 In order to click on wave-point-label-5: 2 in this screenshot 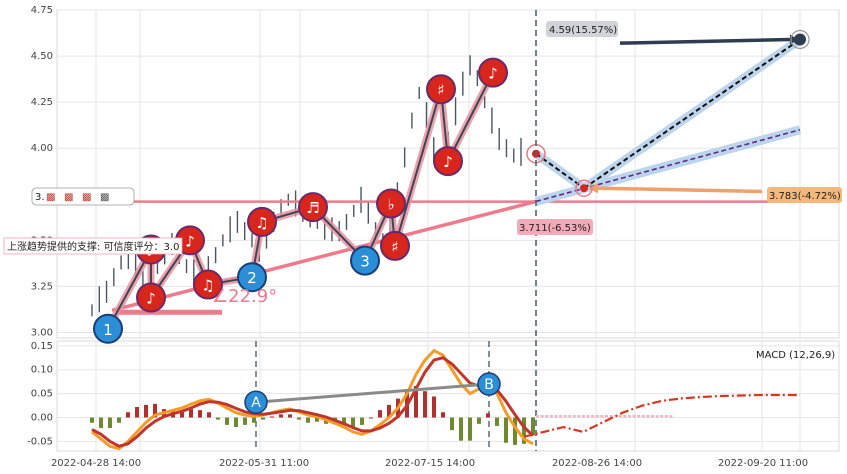, I will do `click(252, 278)`.